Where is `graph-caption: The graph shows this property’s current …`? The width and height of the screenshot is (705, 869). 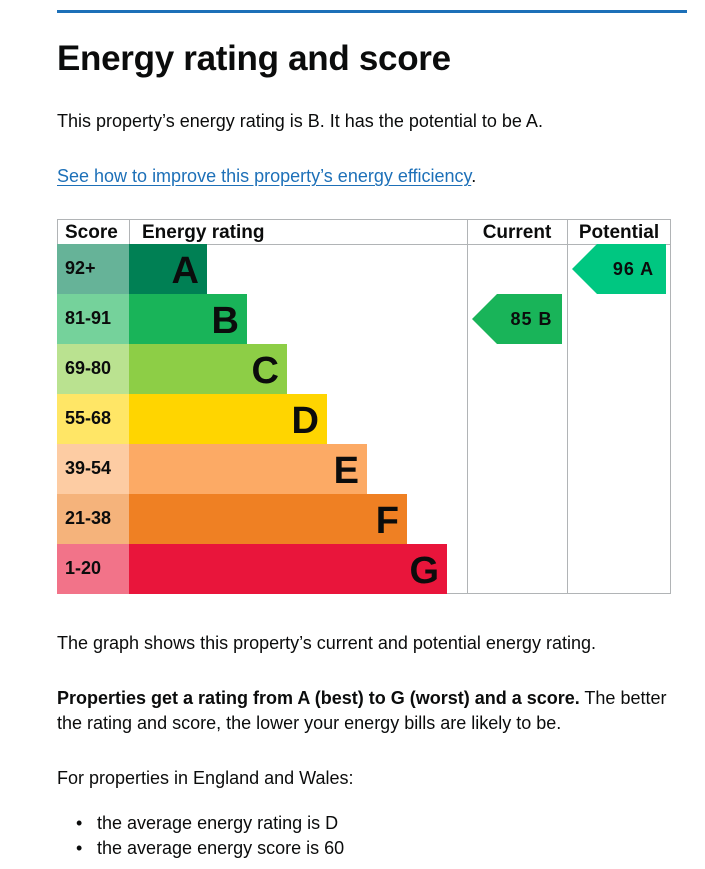 graph-caption: The graph shows this property’s current … is located at coordinates (326, 643).